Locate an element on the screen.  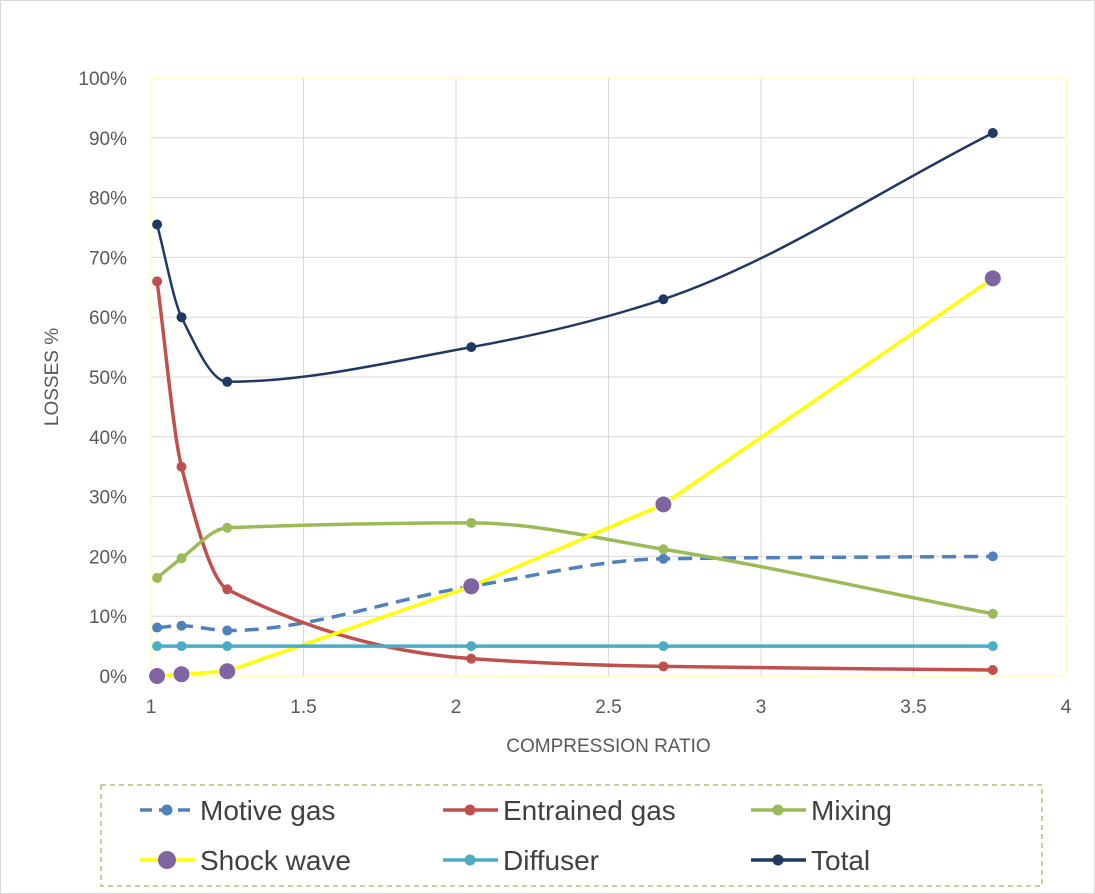
x-tick-label: 2.5 is located at coordinates (608, 707).